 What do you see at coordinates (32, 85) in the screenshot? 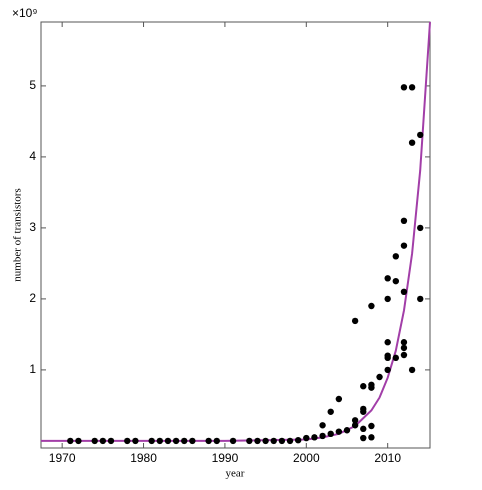
I see `y-tick-label: 5` at bounding box center [32, 85].